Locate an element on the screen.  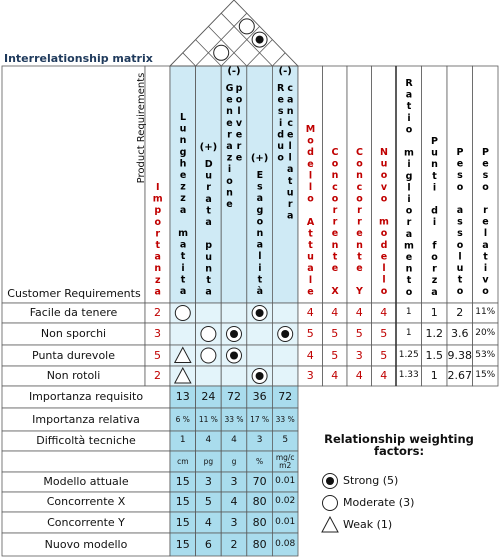
column-header: Concorrente X is located at coordinates (335, 184).